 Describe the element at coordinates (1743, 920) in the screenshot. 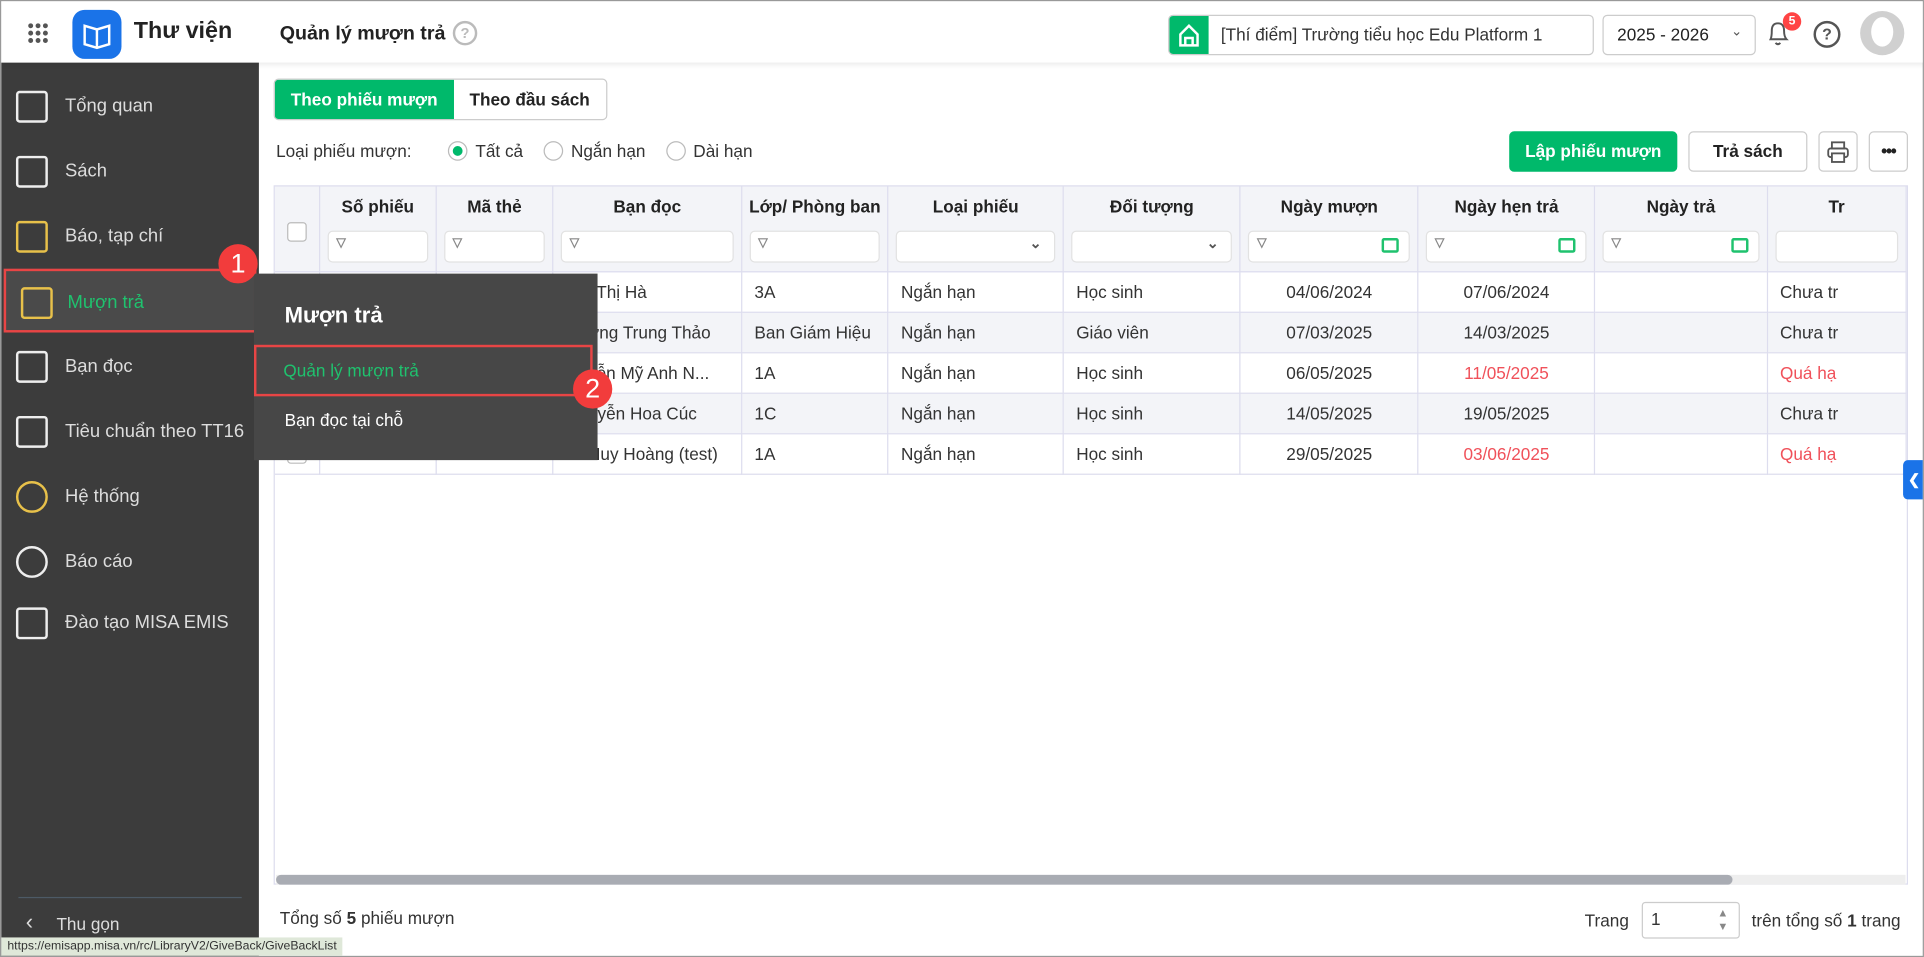

I see `pagination: Trang 1 ▲ ▼ trên tổng số 1 trang` at that location.